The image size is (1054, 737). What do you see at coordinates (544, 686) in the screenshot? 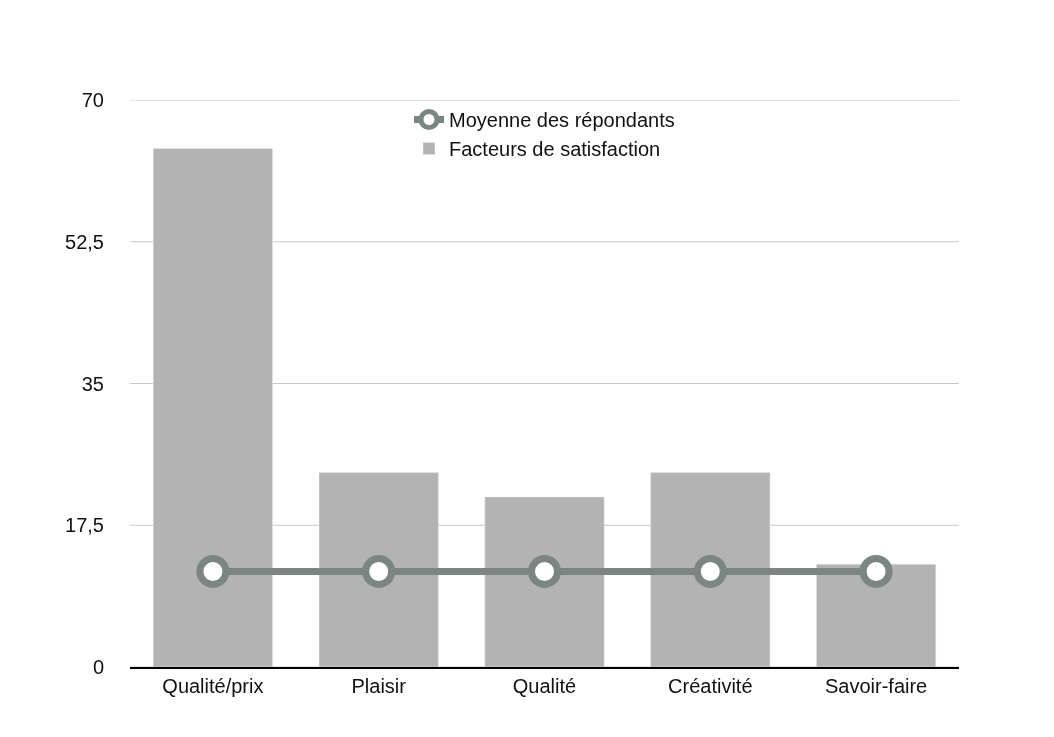
I see `x-tick-label: Qualité` at bounding box center [544, 686].